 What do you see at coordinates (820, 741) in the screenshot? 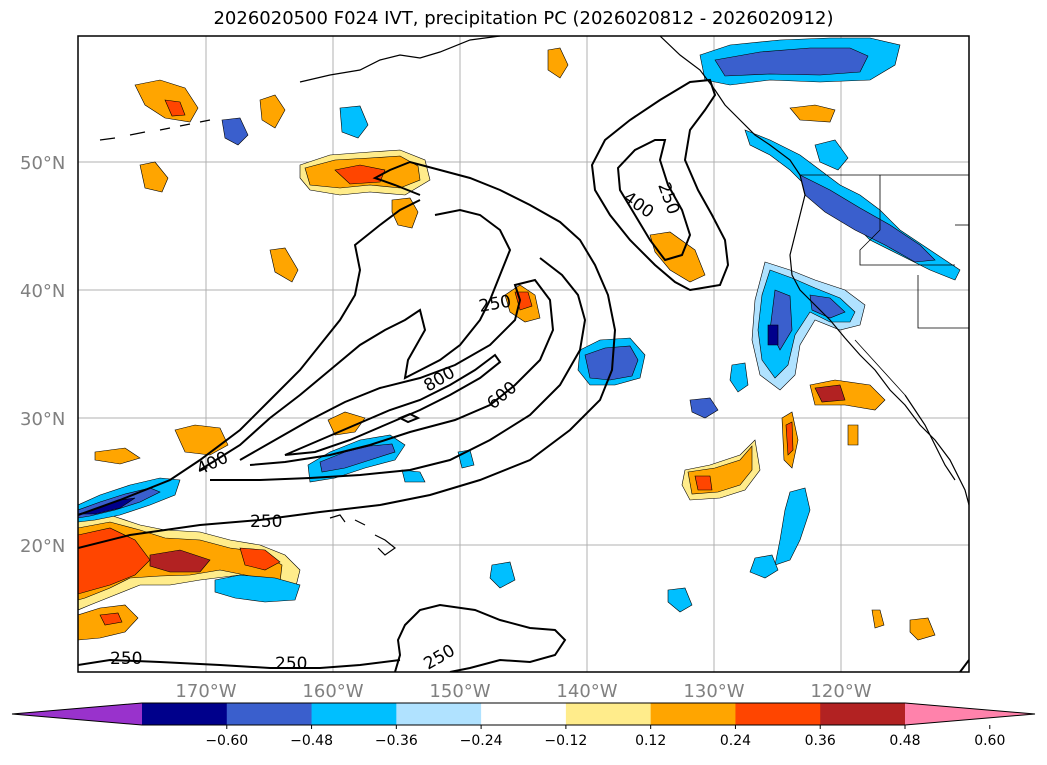
I see `colorbar-tick-label: 0.36` at bounding box center [820, 741].